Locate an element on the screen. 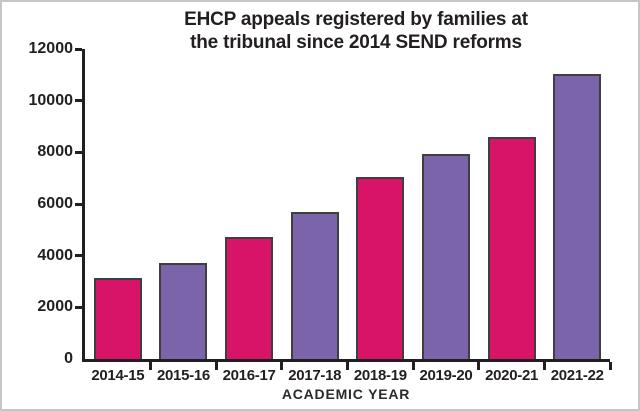 This screenshot has height=411, width=640. y-axis-label: 6000 is located at coordinates (55, 203).